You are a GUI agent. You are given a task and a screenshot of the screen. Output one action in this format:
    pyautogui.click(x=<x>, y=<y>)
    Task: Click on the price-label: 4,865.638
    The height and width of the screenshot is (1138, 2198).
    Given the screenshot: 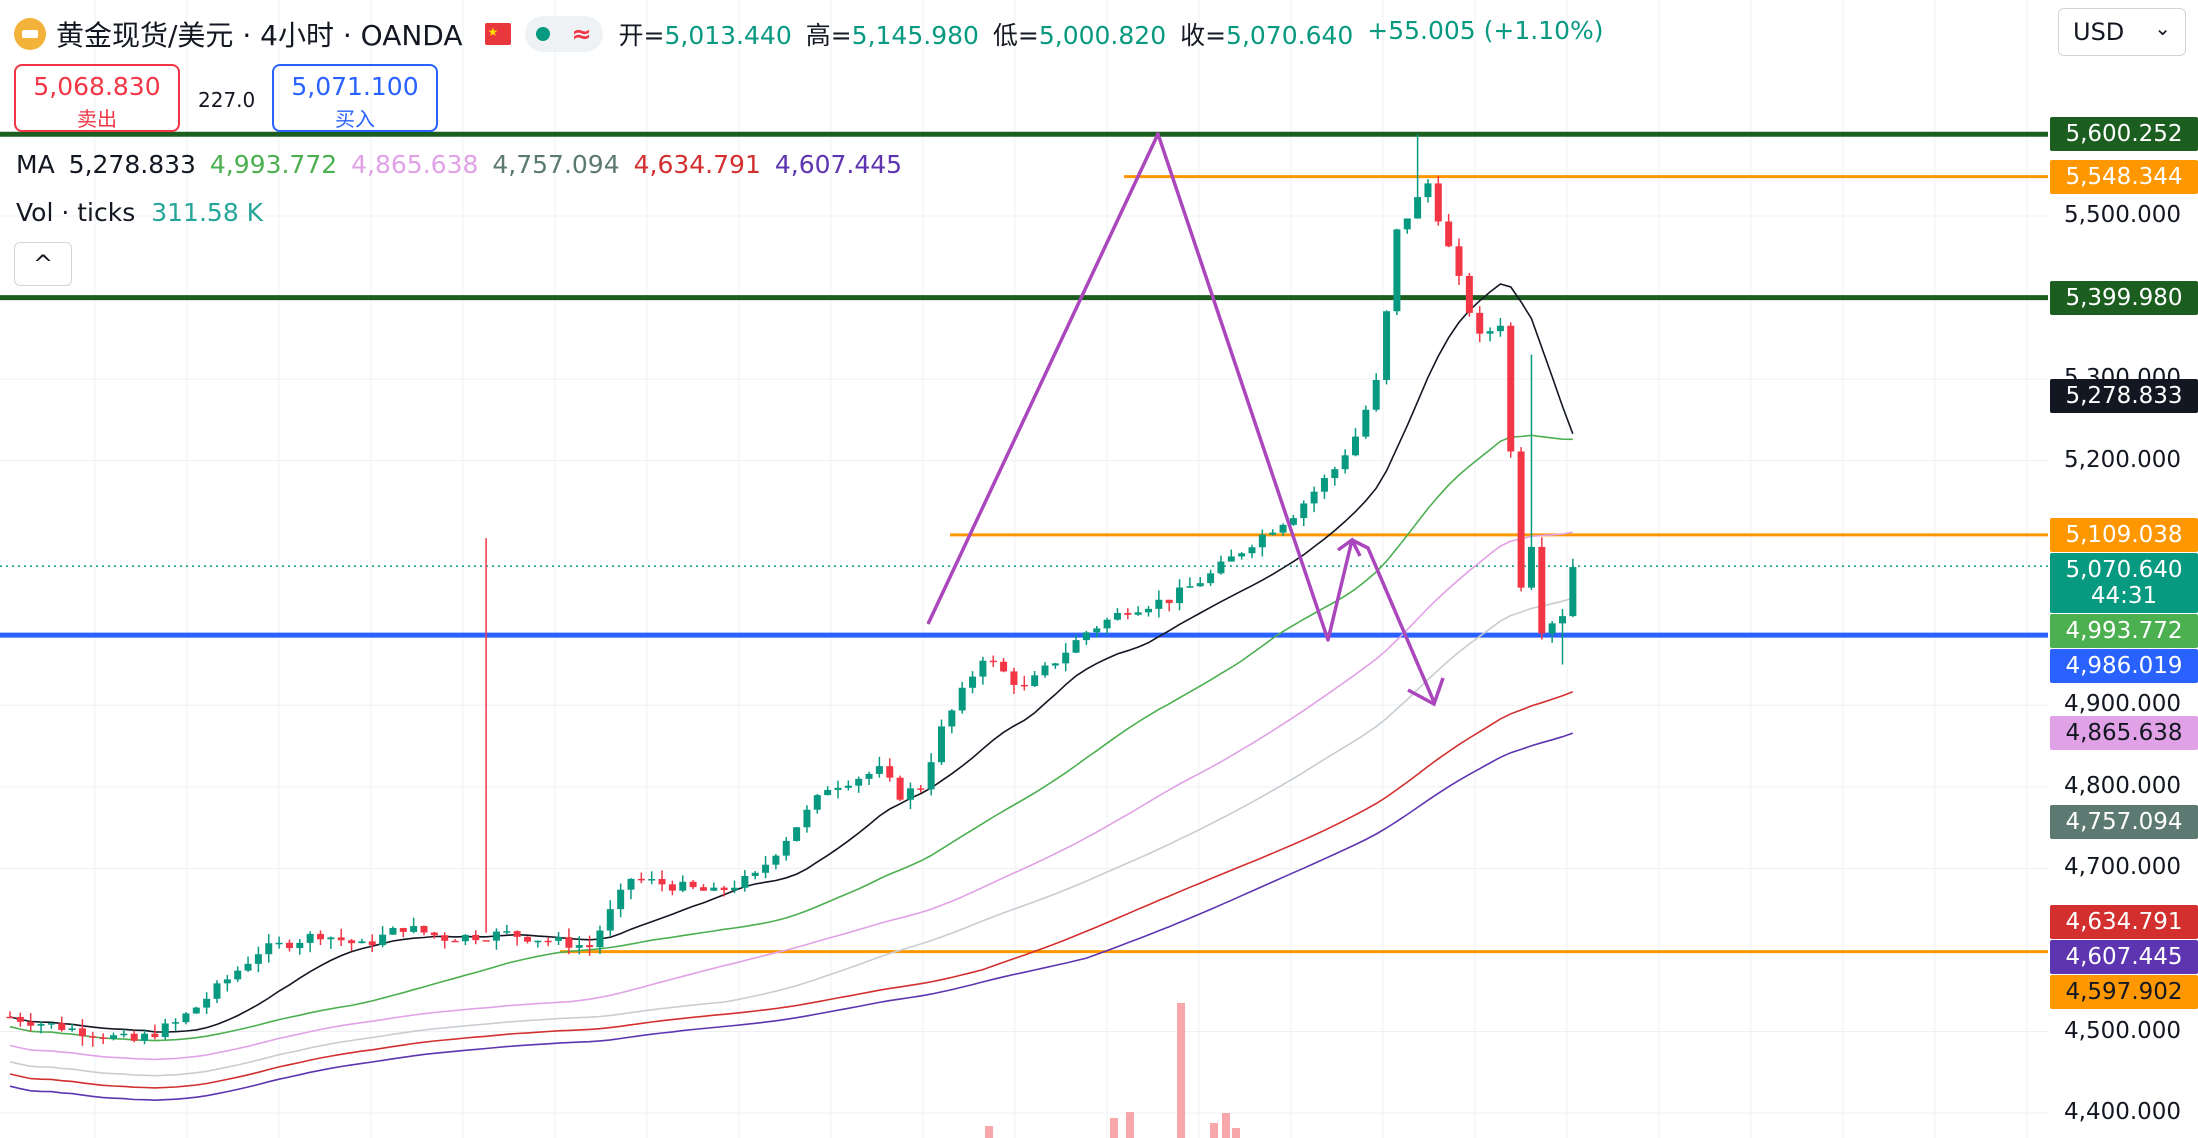 What is the action you would take?
    pyautogui.click(x=2124, y=733)
    